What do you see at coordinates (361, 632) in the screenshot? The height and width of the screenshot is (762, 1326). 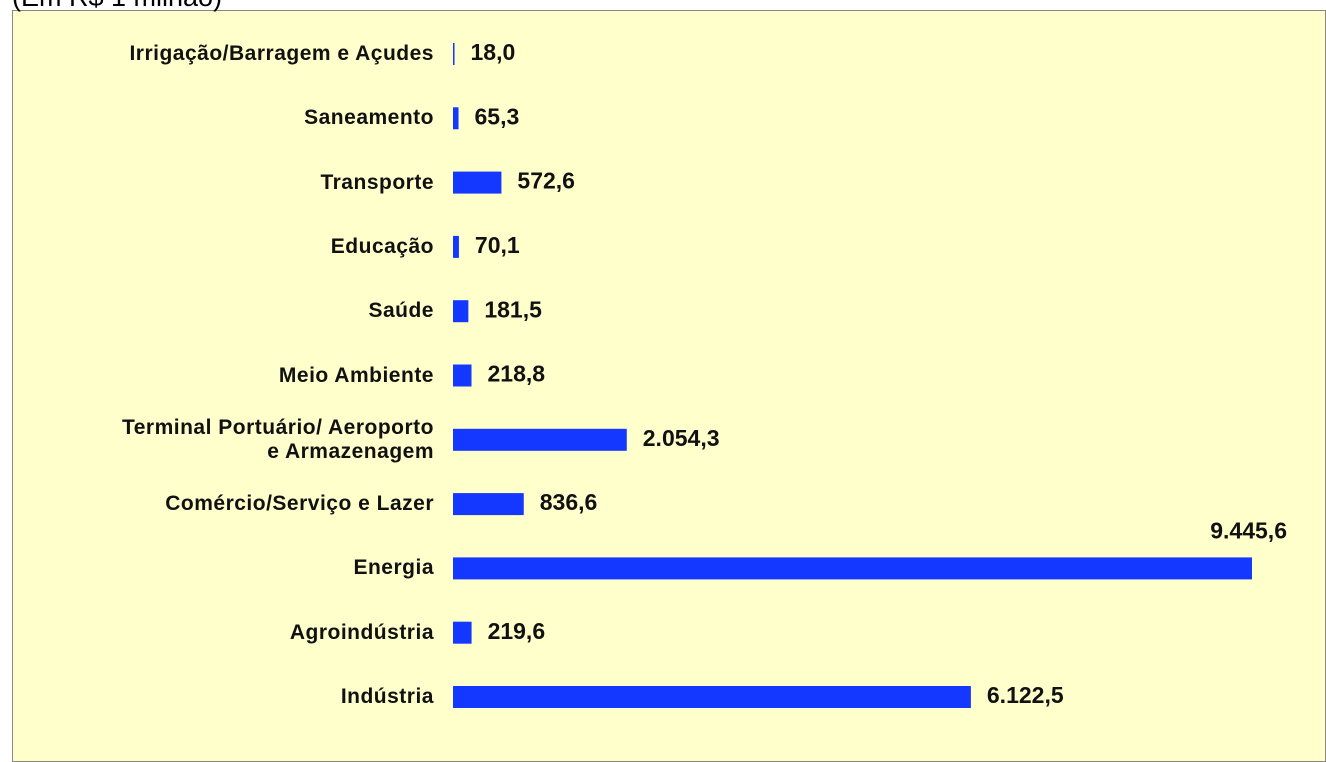 I see `category-label: Agroindústria` at bounding box center [361, 632].